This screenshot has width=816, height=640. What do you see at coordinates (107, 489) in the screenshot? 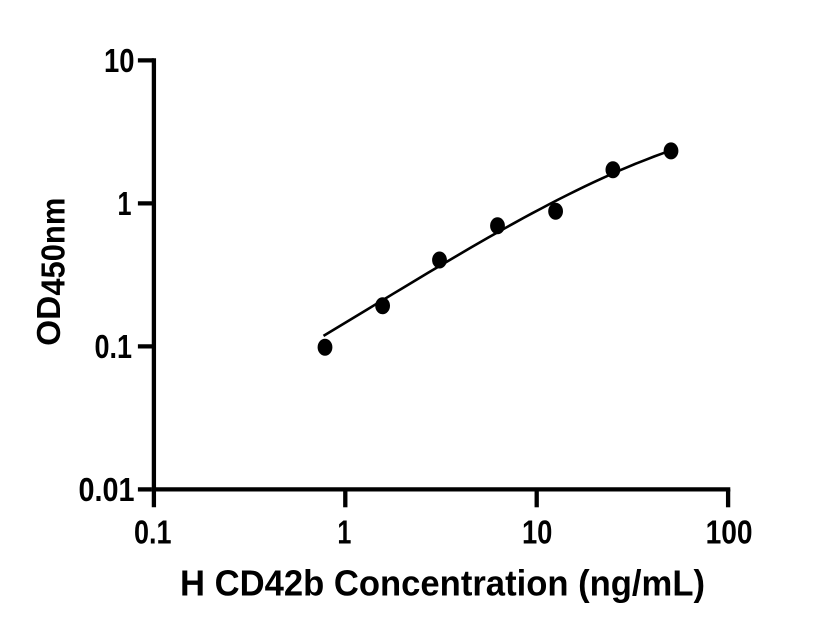
I see `svg-text: 0.01` at bounding box center [107, 489].